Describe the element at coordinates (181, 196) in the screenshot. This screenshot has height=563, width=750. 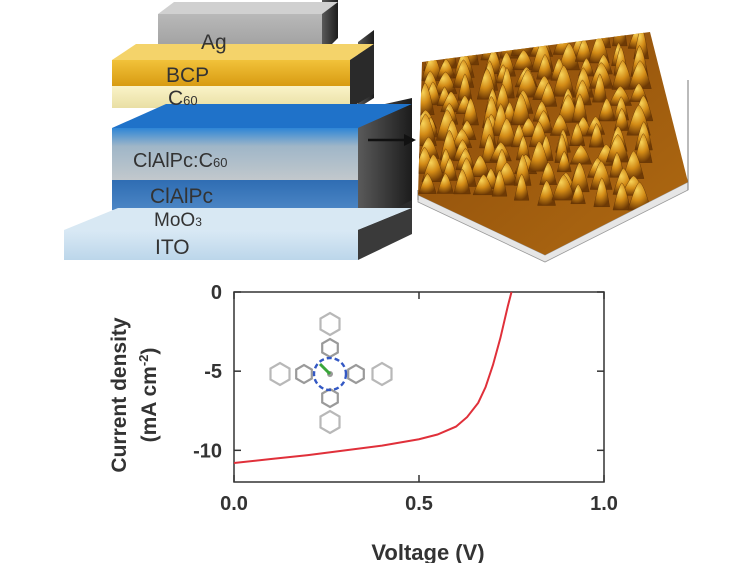
I see `label-clalpc: ClAlPc` at that location.